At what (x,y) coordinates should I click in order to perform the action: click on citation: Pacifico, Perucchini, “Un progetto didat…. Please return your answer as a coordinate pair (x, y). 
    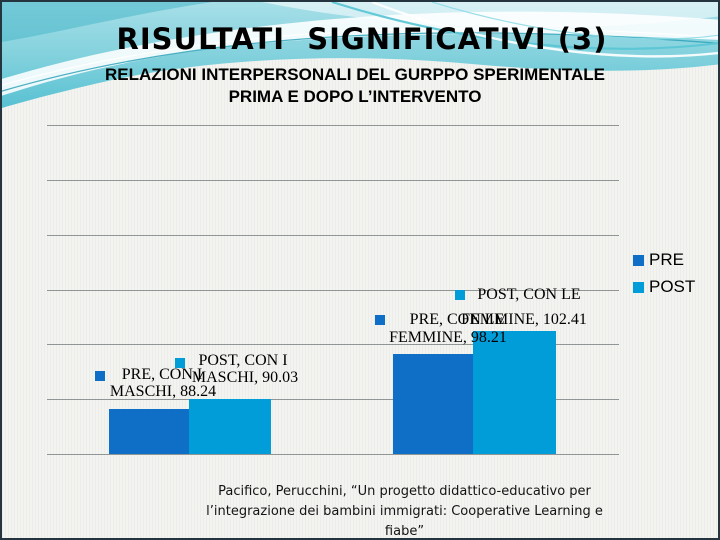
    Looking at the image, I should click on (404, 510).